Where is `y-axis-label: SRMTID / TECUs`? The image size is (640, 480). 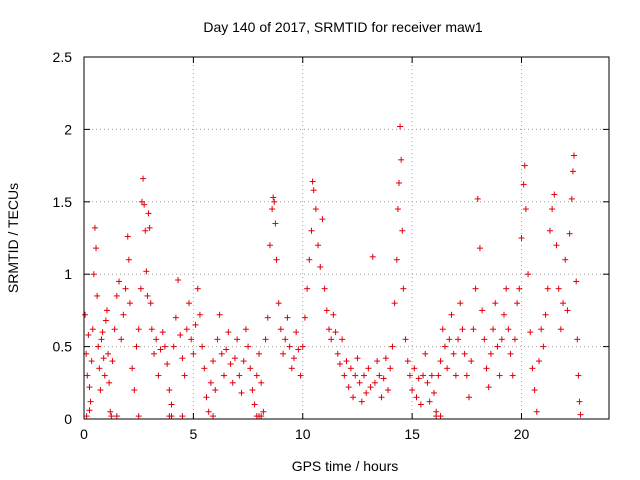
y-axis-label: SRMTID / TECUs is located at coordinates (13, 238).